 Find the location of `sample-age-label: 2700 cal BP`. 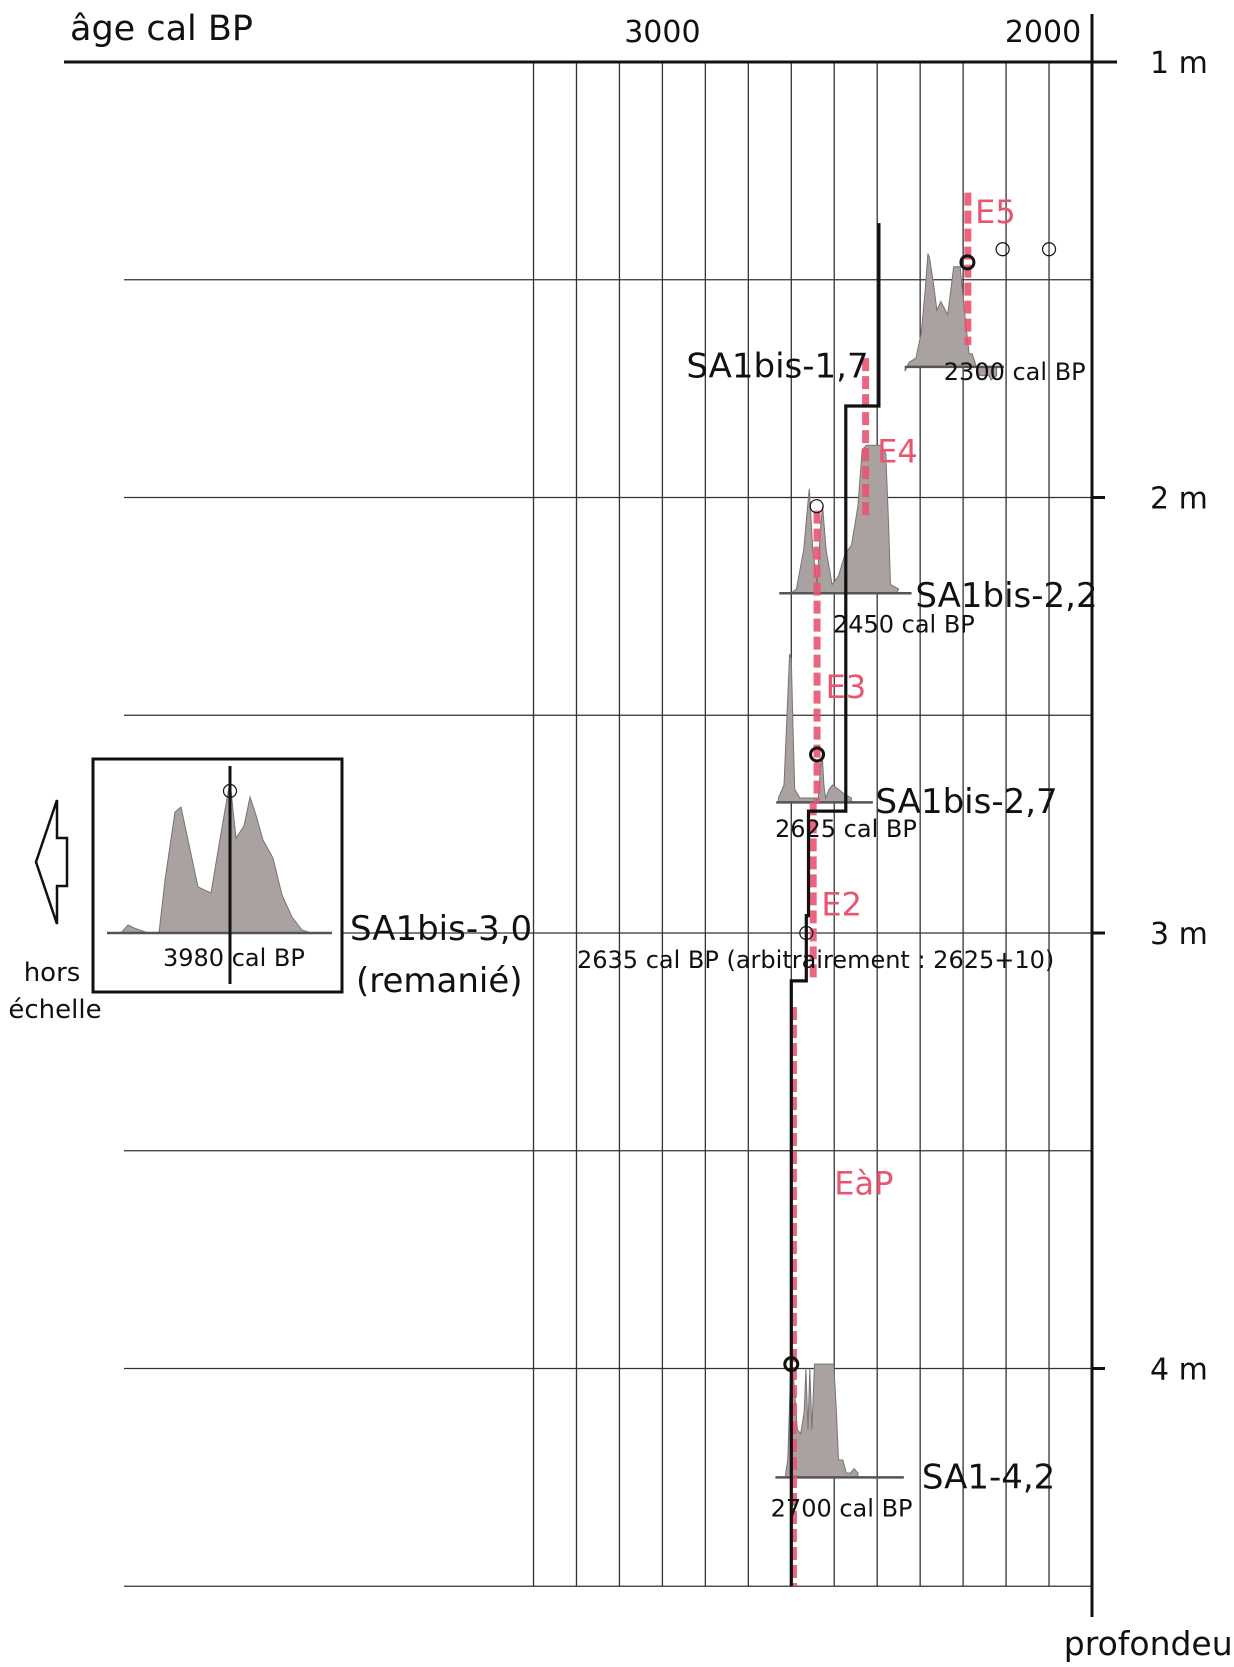

sample-age-label: 2700 cal BP is located at coordinates (842, 1509).